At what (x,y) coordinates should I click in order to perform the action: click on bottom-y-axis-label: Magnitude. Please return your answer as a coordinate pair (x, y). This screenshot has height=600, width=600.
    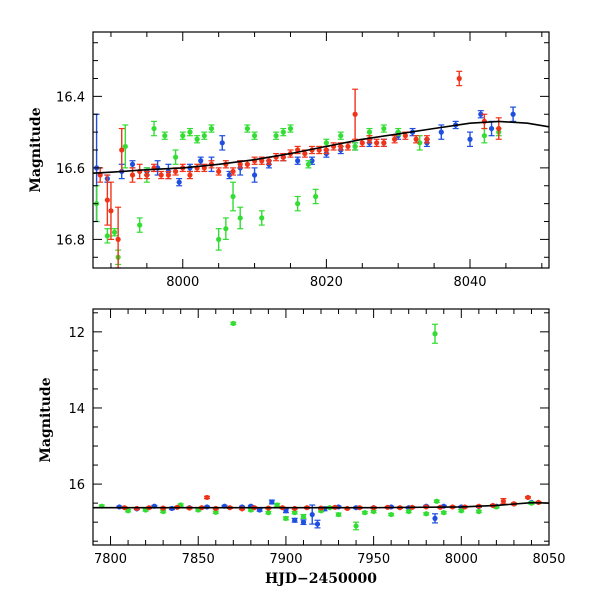
    Looking at the image, I should click on (46, 419).